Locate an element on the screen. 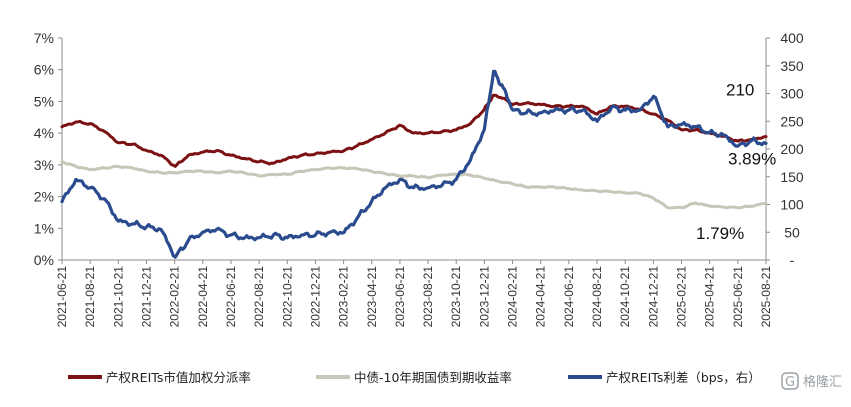  y-left-tick-label: 4% is located at coordinates (44, 133).